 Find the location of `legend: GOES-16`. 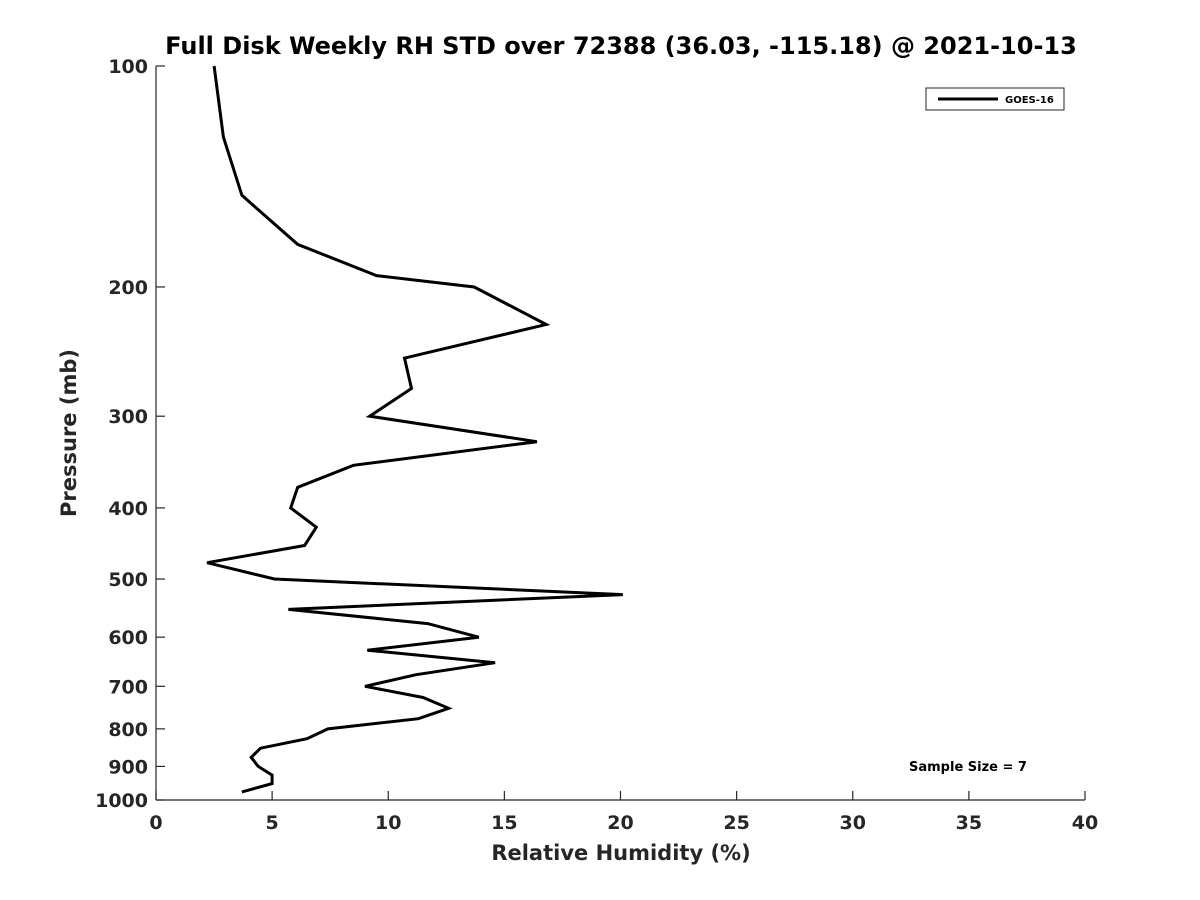

legend: GOES-16 is located at coordinates (995, 99).